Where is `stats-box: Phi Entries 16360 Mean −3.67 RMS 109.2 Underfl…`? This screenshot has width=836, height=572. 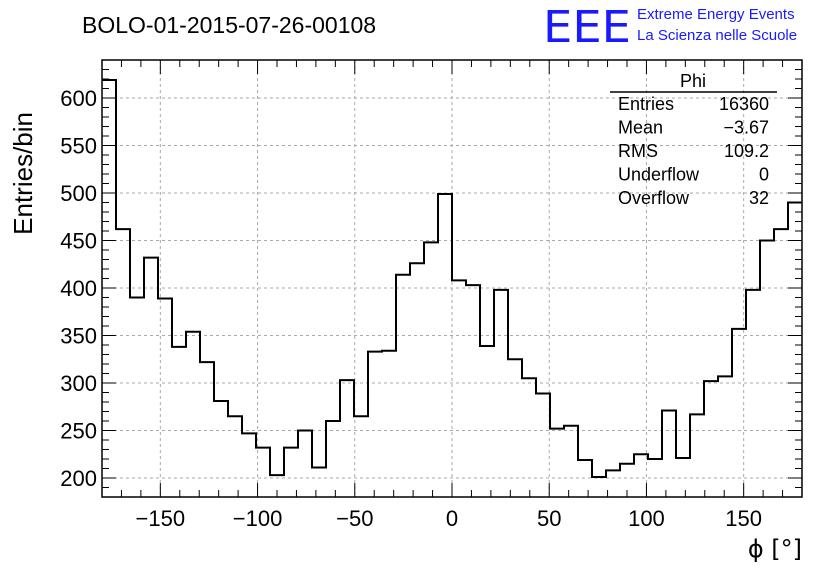
stats-box: Phi Entries 16360 Mean −3.67 RMS 109.2 Underfl… is located at coordinates (693, 139).